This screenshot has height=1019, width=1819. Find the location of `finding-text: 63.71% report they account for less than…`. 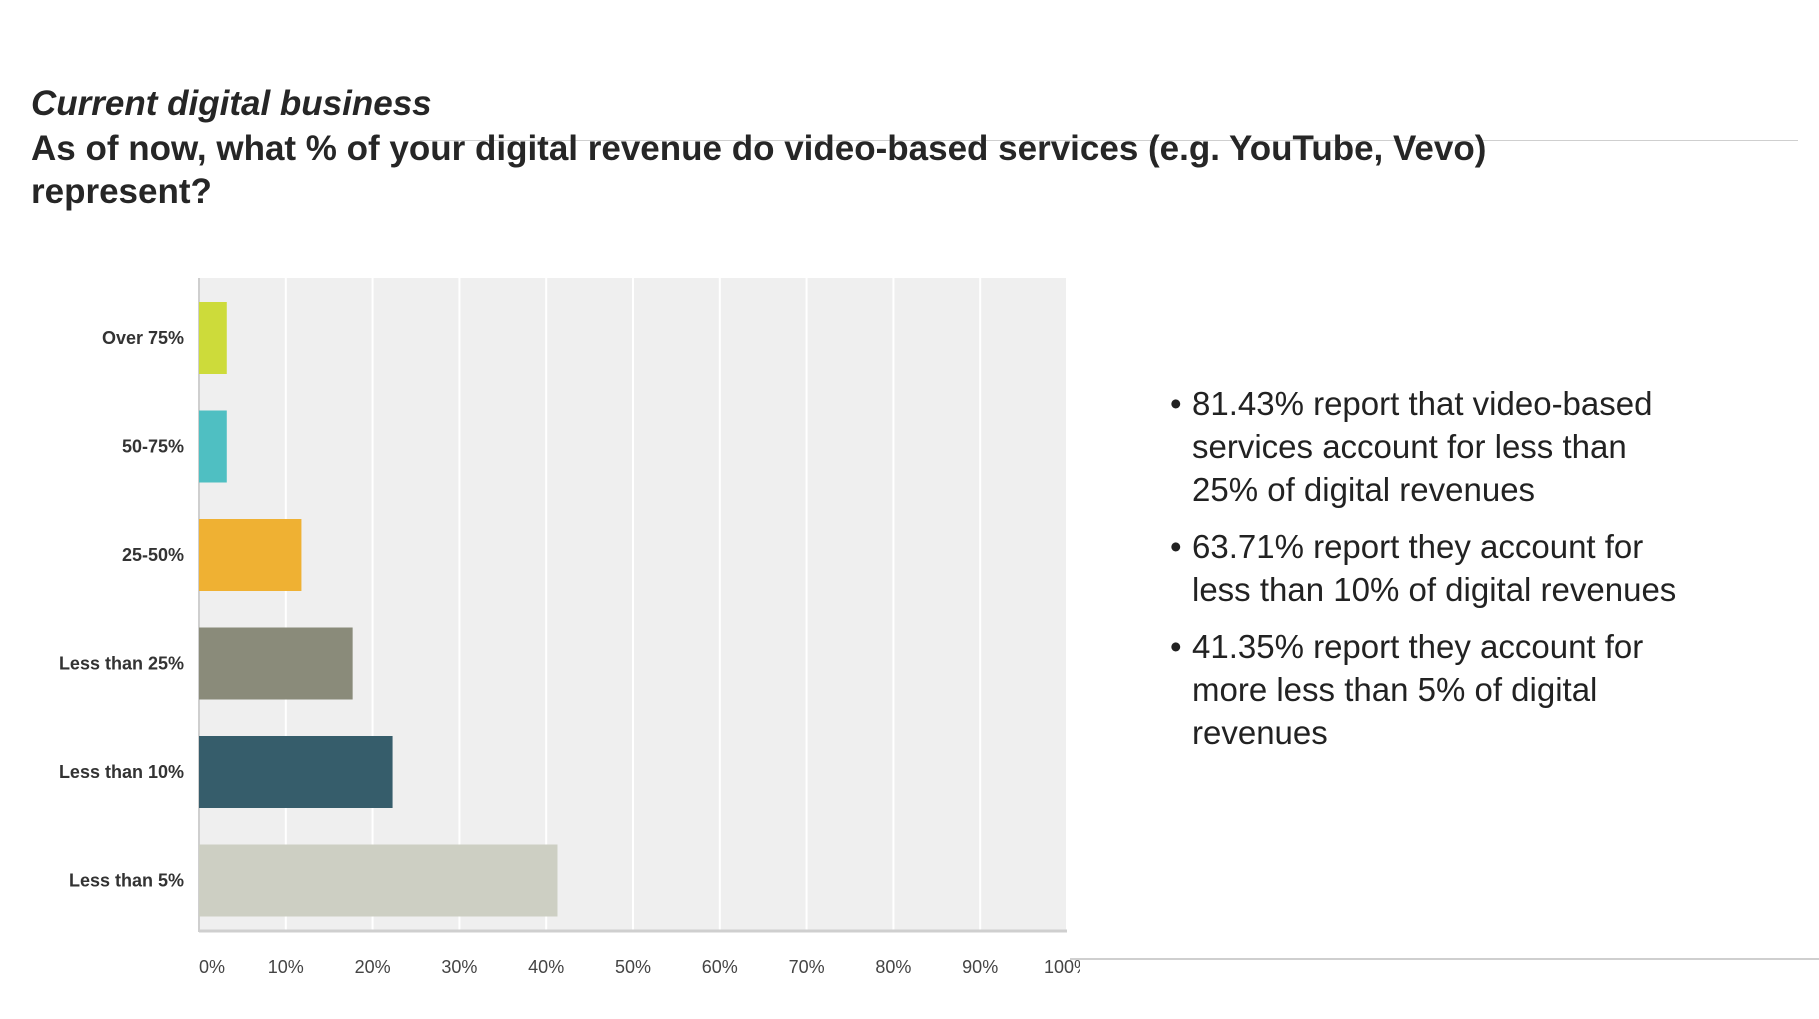

finding-text: 63.71% report they account for less than… is located at coordinates (1434, 568).